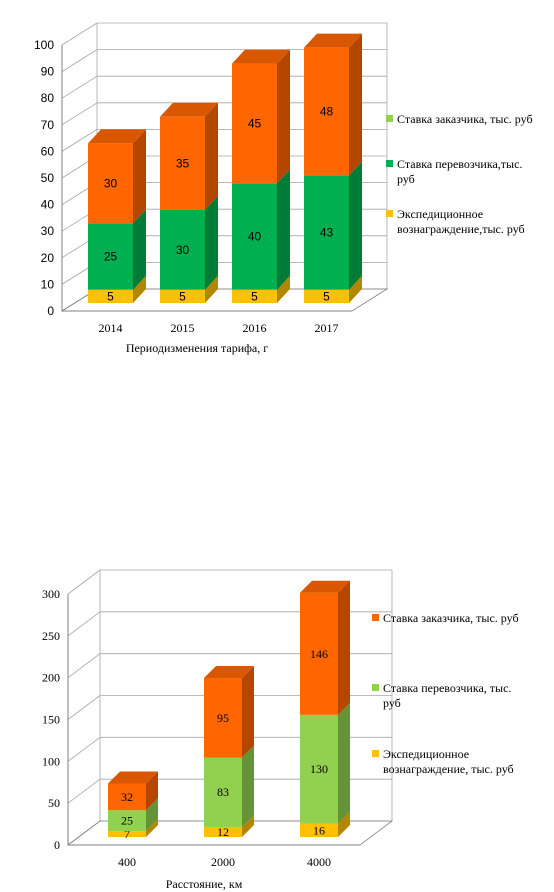 The width and height of the screenshot is (554, 892). What do you see at coordinates (223, 862) in the screenshot?
I see `x-category-label: 2000` at bounding box center [223, 862].